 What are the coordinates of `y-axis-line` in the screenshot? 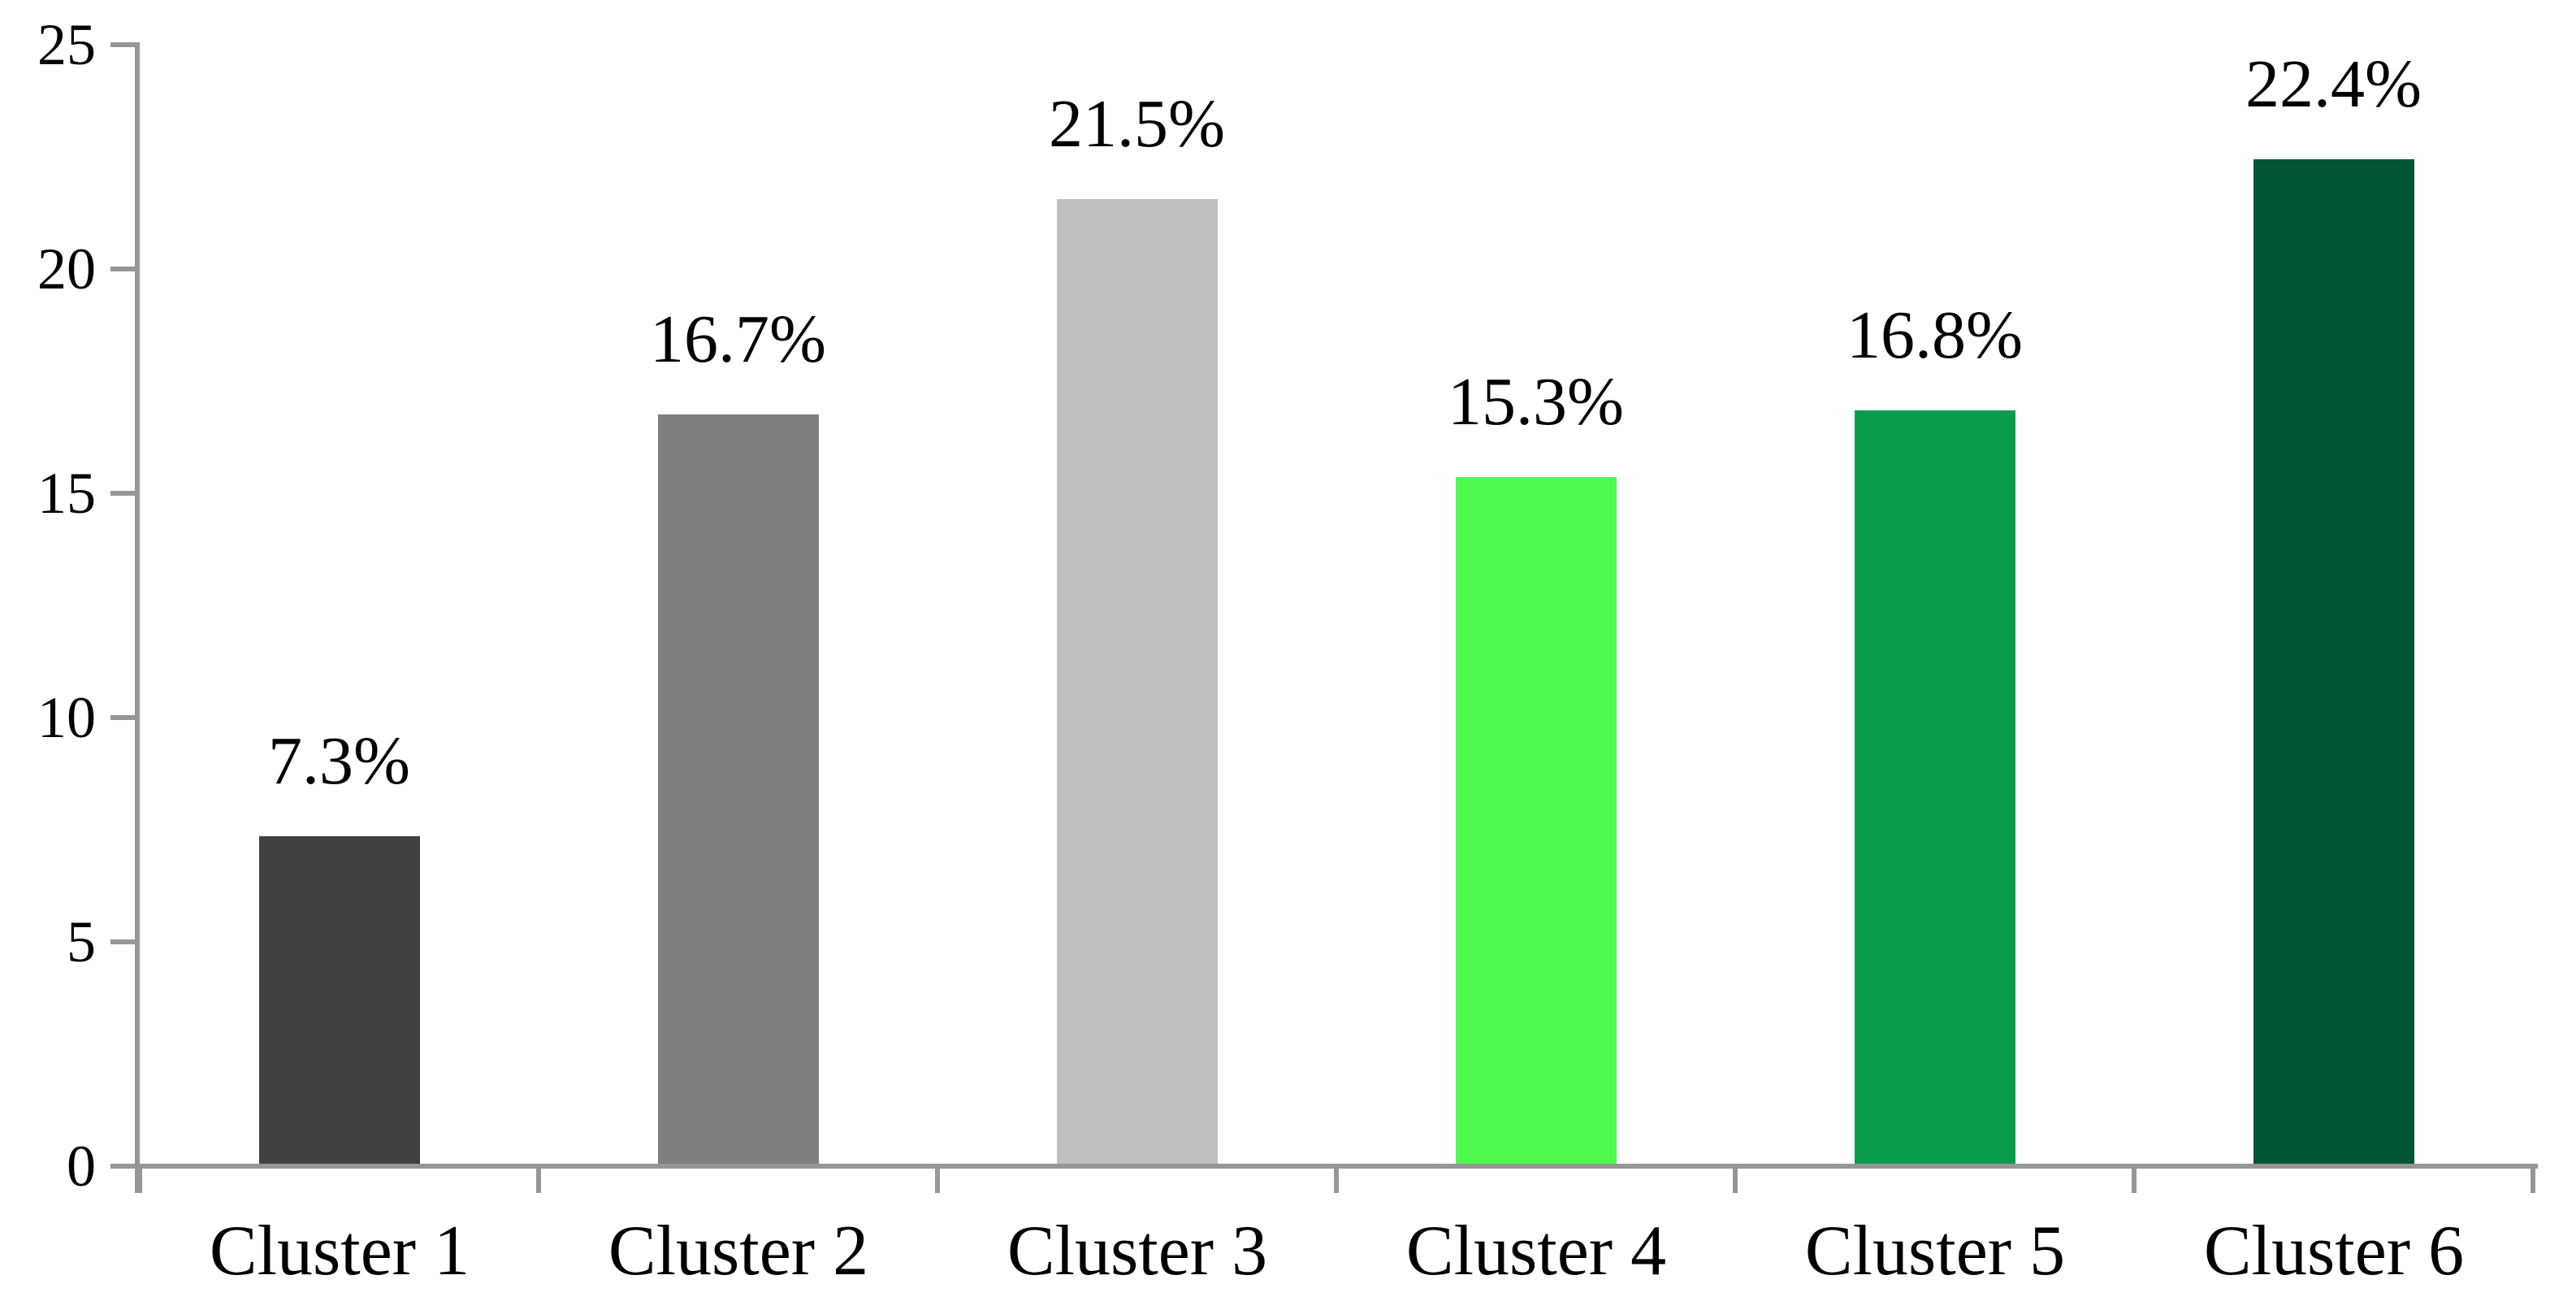 It's located at (137, 617).